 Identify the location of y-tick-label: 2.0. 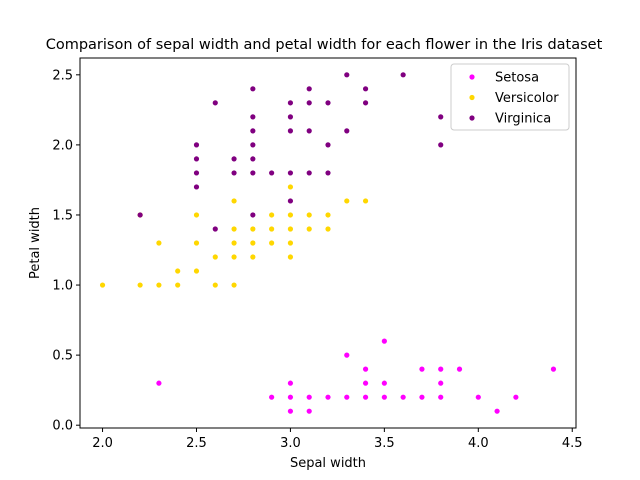
(62, 145).